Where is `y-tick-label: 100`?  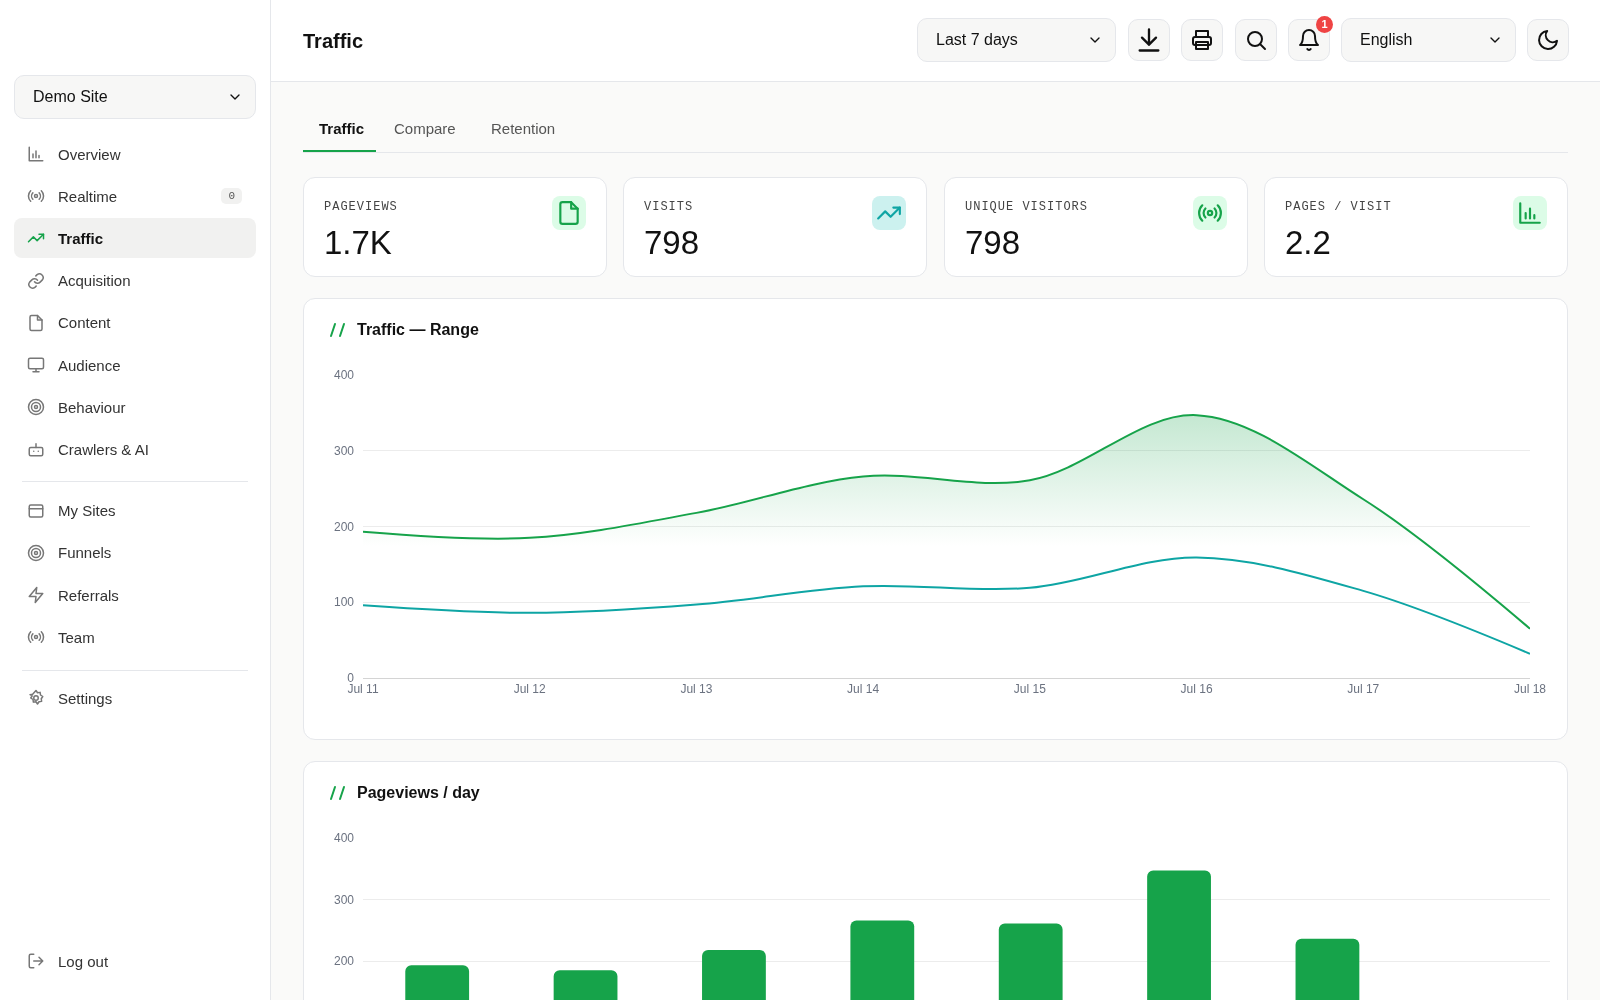 y-tick-label: 100 is located at coordinates (344, 602).